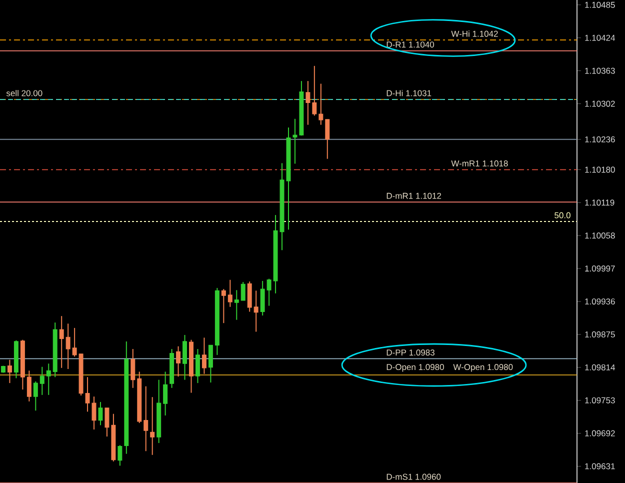 This screenshot has width=625, height=483. What do you see at coordinates (600, 466) in the screenshot?
I see `y-tick-label: 1.09631` at bounding box center [600, 466].